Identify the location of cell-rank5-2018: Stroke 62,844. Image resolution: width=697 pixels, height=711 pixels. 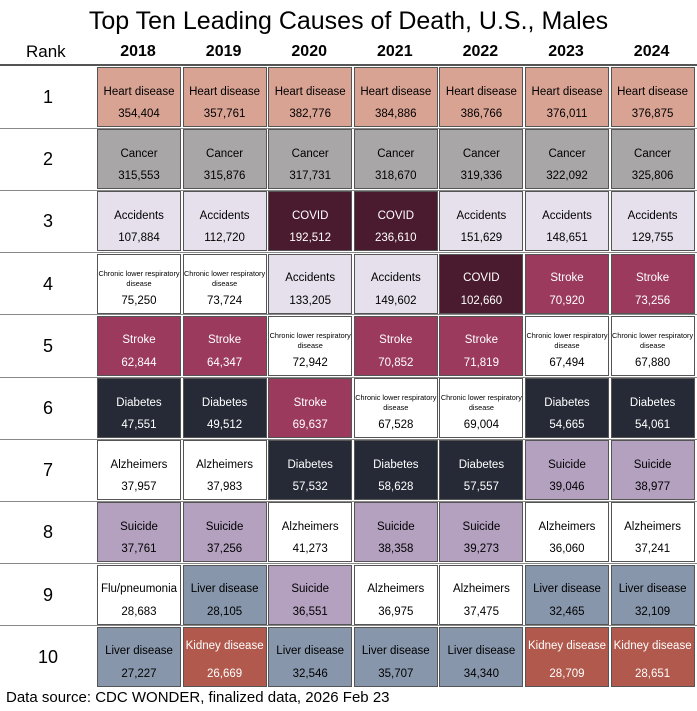
(139, 345).